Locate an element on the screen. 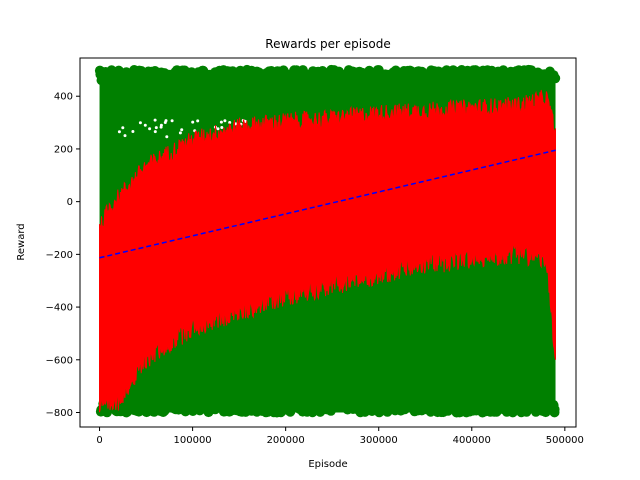 The width and height of the screenshot is (640, 480). x-tick-label: 300000 is located at coordinates (379, 440).